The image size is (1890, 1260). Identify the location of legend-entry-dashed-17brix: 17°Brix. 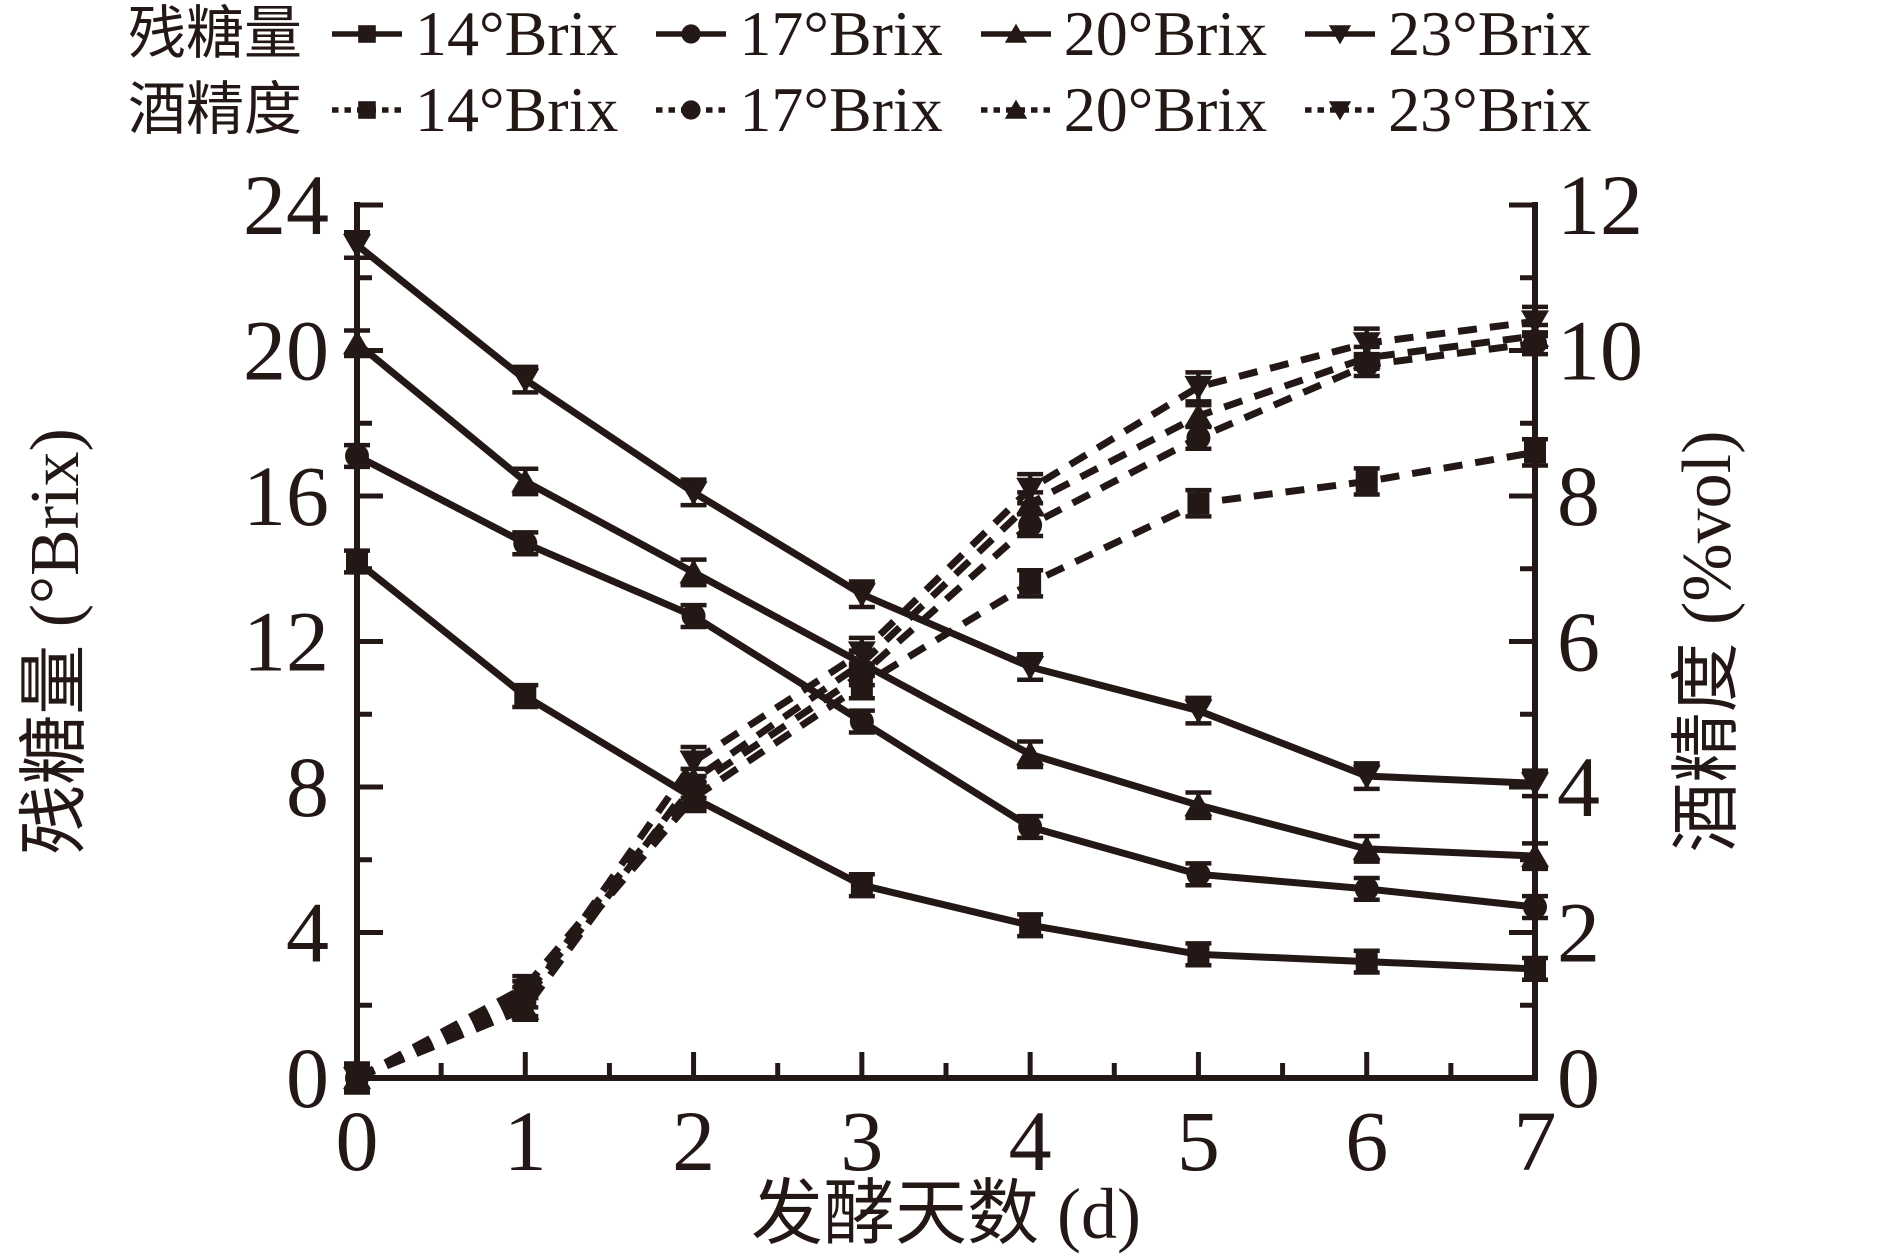
(799, 109).